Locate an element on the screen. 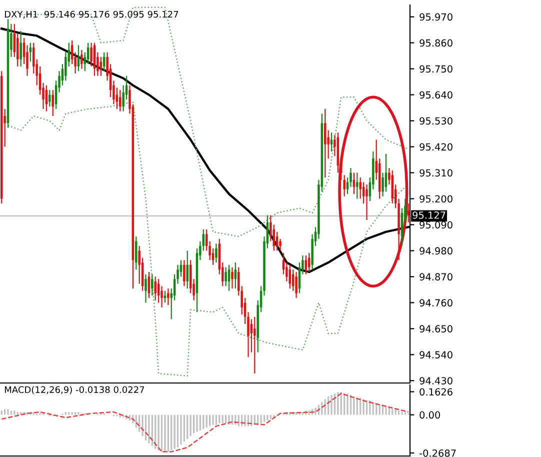  text: DXY,H1 95.146 95.176 95.095 95.127 is located at coordinates (91, 14).